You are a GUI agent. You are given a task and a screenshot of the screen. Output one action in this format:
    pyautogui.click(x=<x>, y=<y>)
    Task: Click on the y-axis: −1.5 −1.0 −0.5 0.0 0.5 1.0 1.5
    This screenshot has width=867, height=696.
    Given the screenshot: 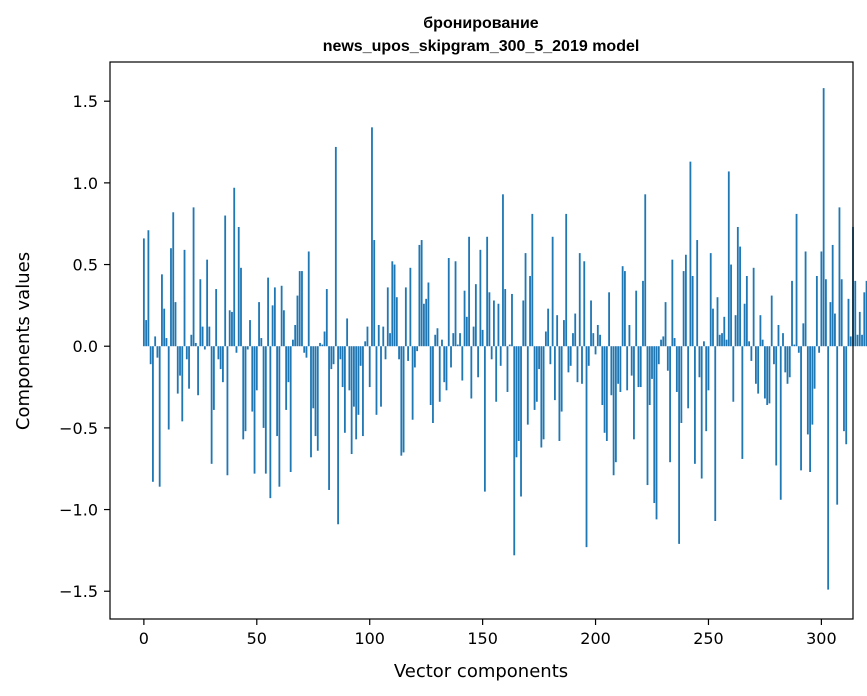 What is the action you would take?
    pyautogui.click(x=84, y=346)
    